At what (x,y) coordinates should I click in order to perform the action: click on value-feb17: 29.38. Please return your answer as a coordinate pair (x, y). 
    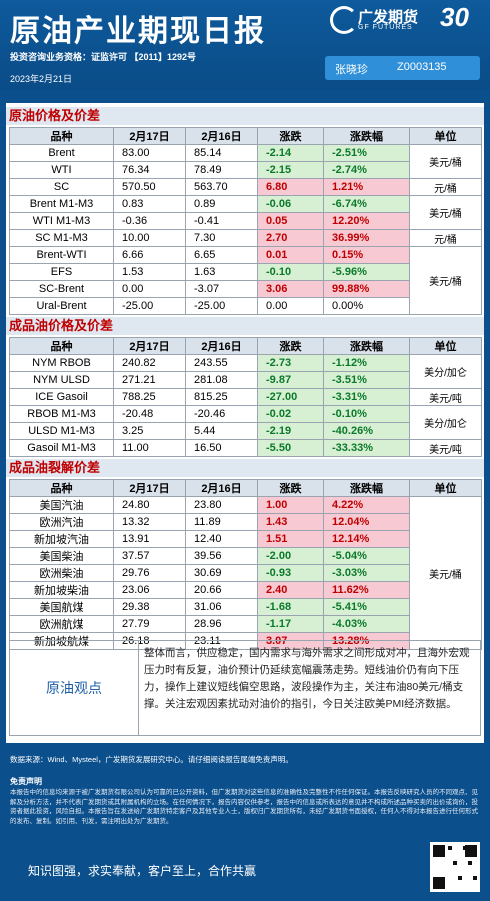
    Looking at the image, I should click on (149, 607).